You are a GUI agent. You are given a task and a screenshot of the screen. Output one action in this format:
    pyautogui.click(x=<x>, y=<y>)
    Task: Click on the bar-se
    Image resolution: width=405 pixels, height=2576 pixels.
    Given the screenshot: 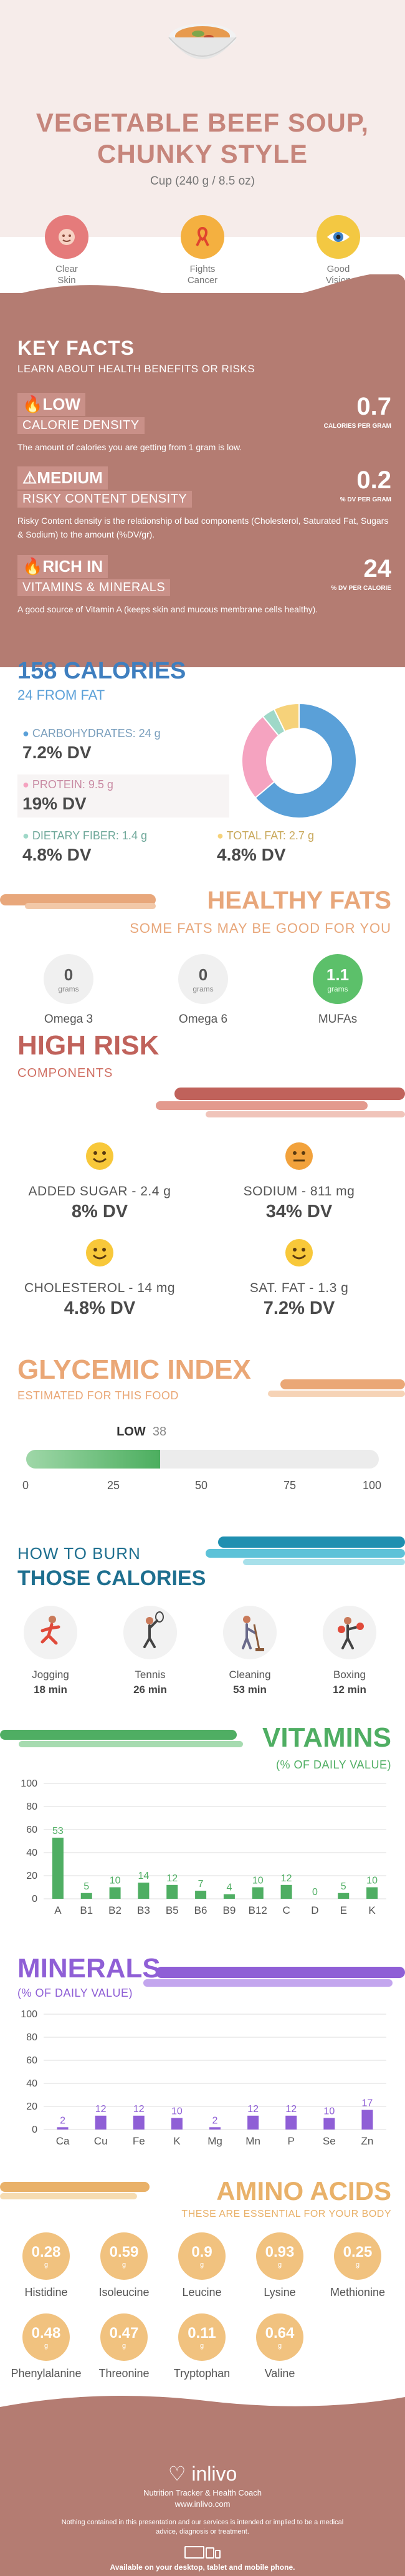 What is the action you would take?
    pyautogui.click(x=329, y=2124)
    